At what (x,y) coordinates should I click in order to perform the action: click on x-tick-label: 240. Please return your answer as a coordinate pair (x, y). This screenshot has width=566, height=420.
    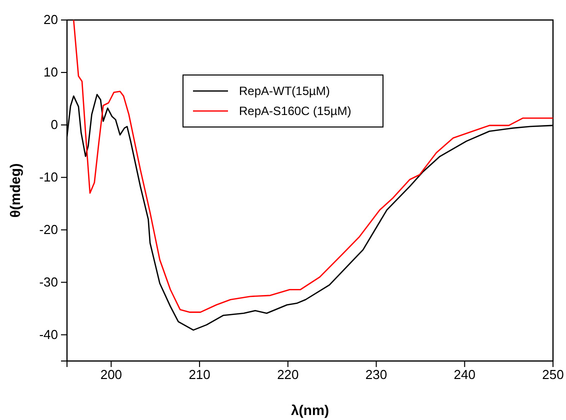
    Looking at the image, I should click on (465, 374).